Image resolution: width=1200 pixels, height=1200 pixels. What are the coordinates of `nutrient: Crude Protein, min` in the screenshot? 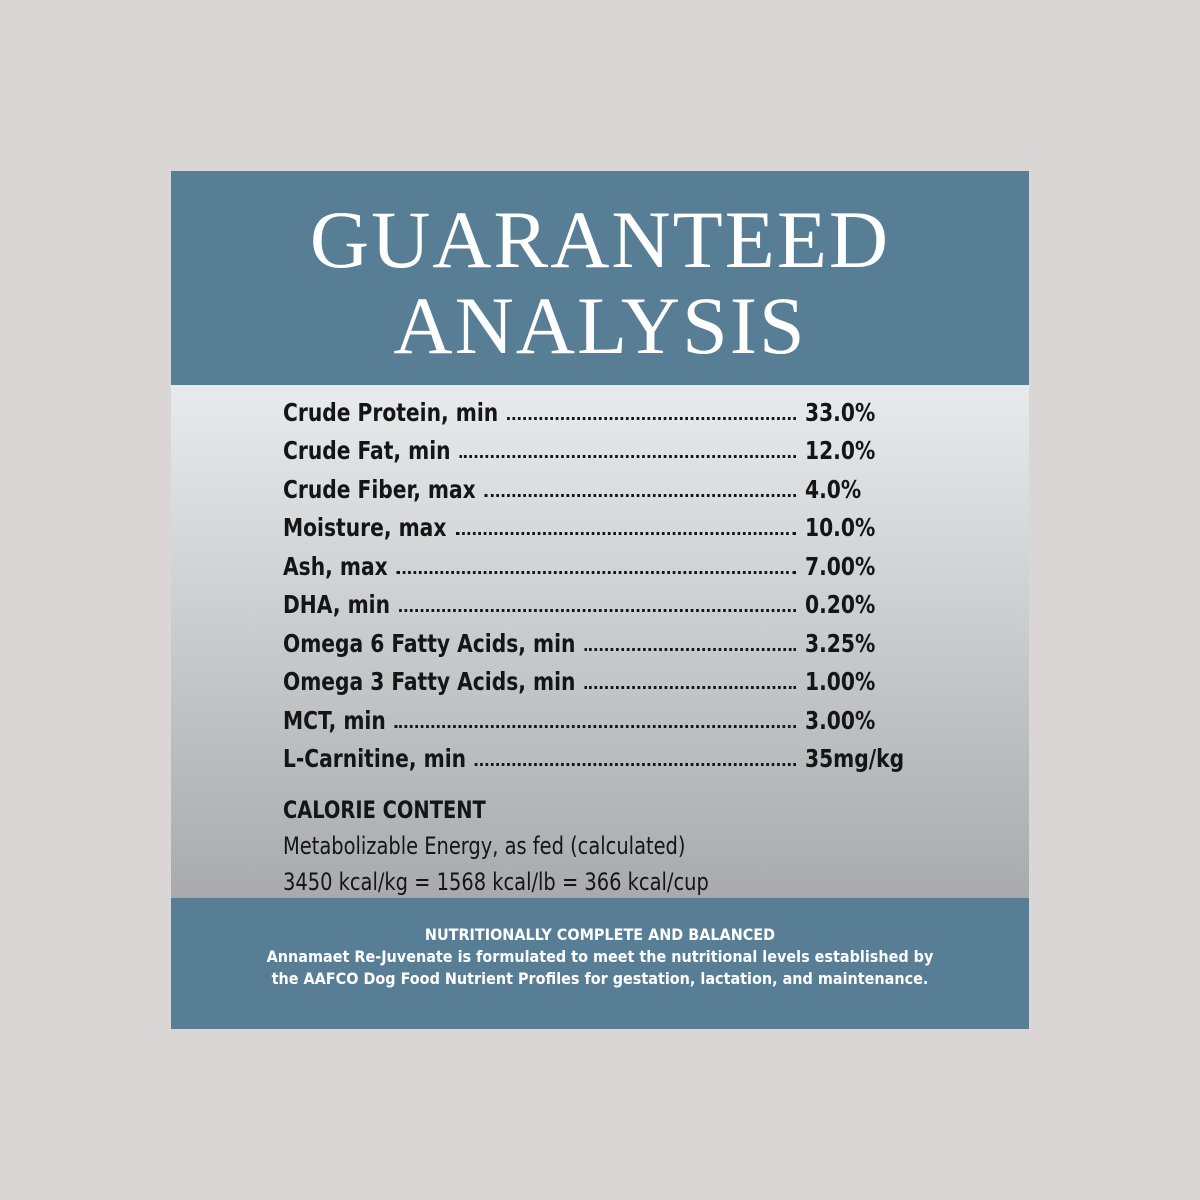 It's located at (391, 412).